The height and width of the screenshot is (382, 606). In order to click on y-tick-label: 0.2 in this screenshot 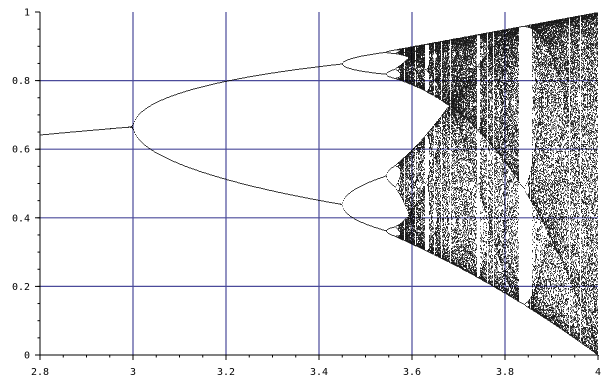, I will do `click(21, 287)`.